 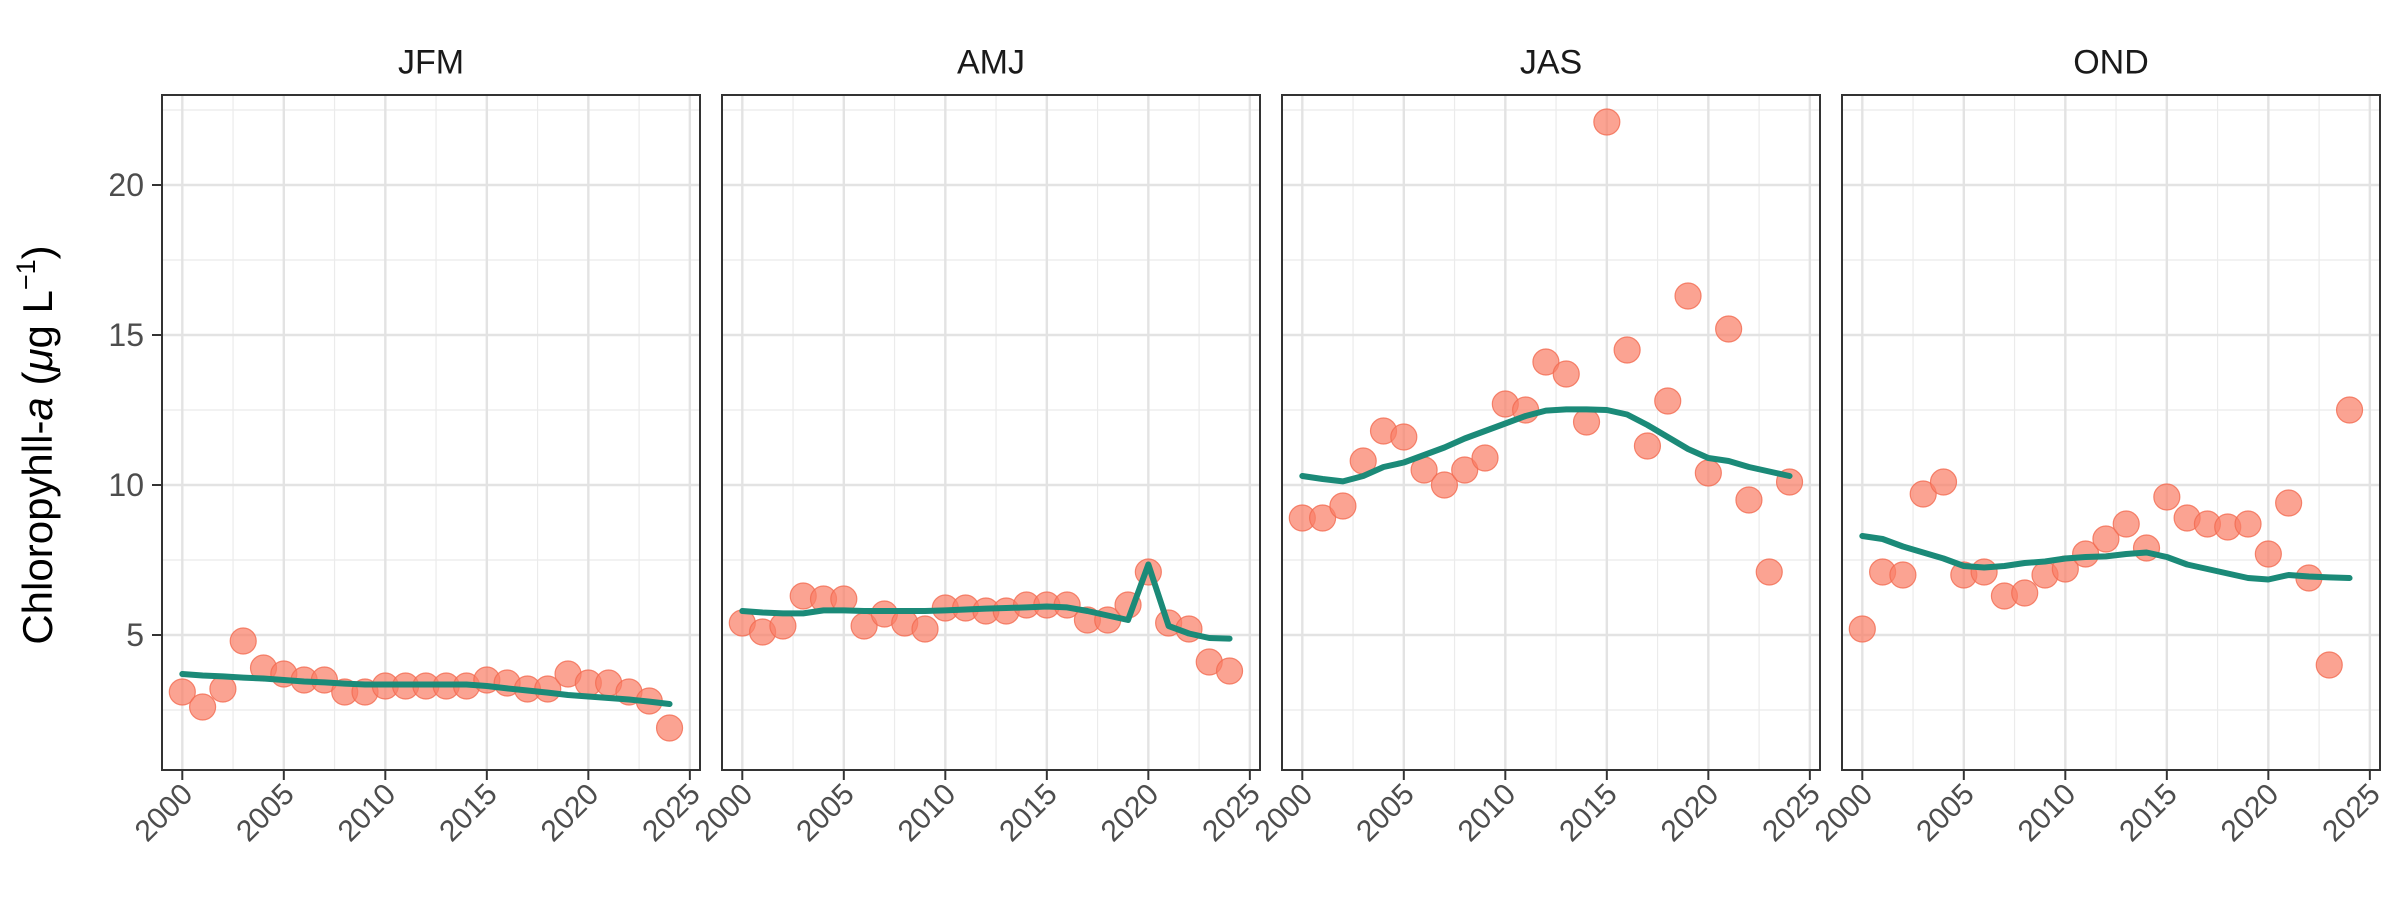 I want to click on y-tick-label: 10, so click(x=126, y=485).